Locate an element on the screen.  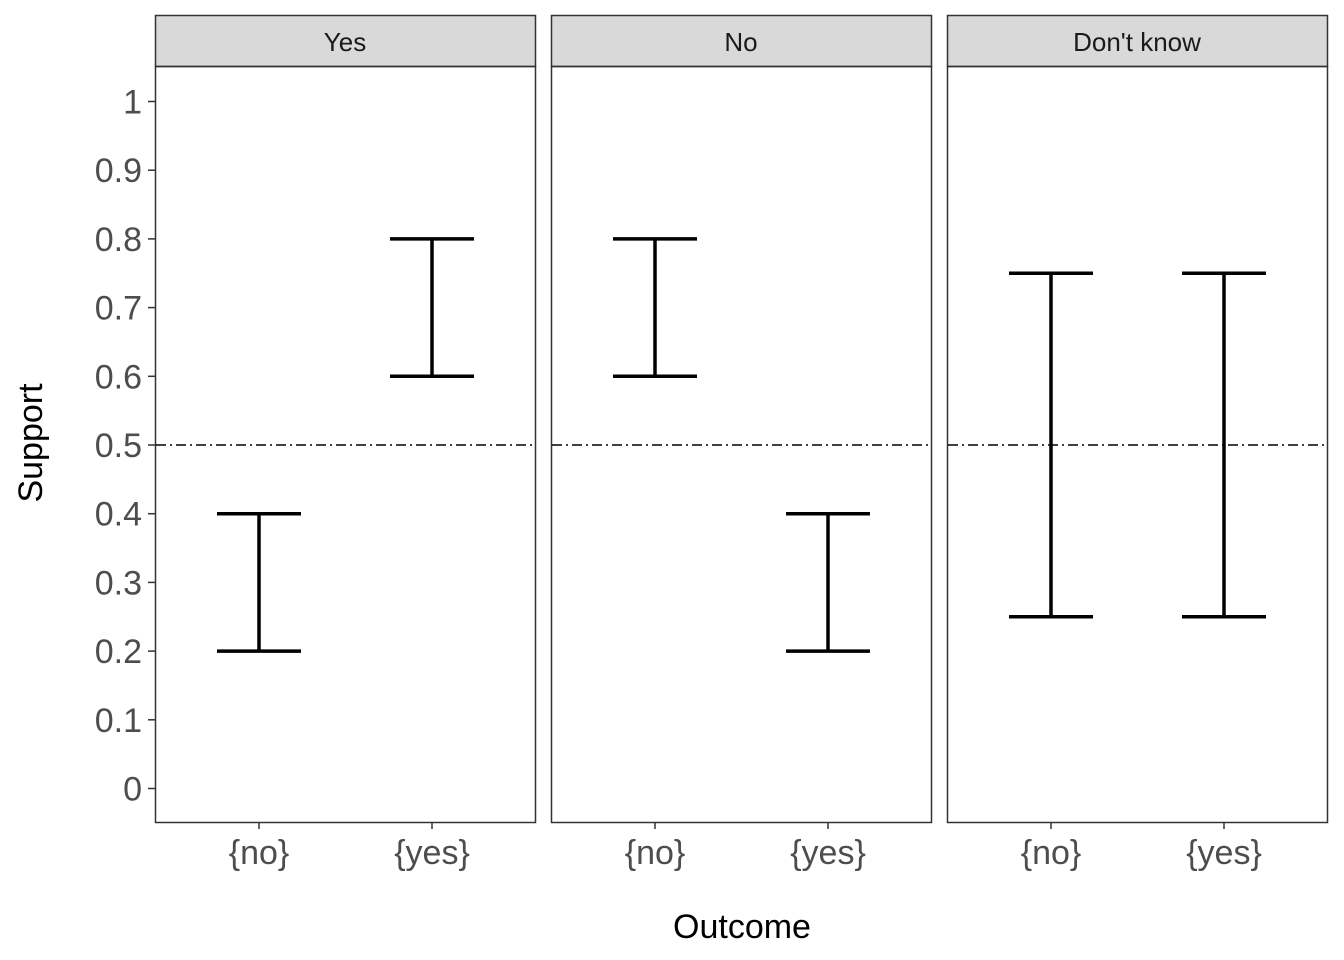
y-tick-label: 0.5 is located at coordinates (118, 446).